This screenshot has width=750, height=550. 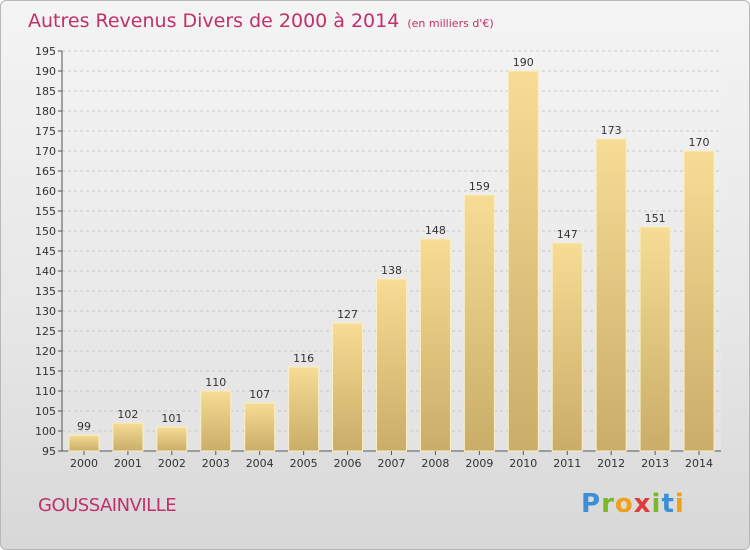 What do you see at coordinates (435, 463) in the screenshot?
I see `x-tick-label: 2008` at bounding box center [435, 463].